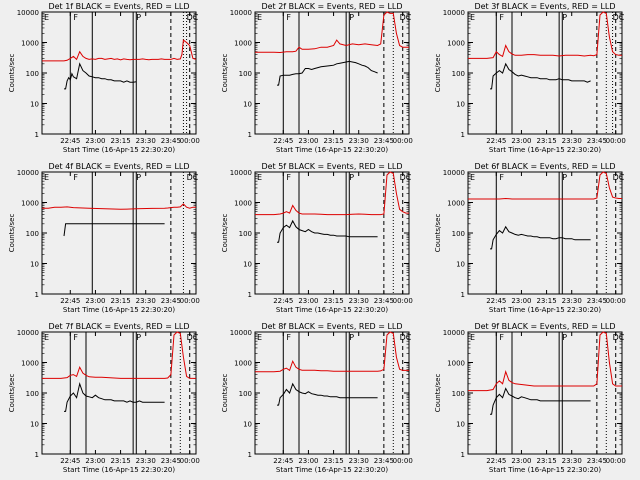 This screenshot has height=480, width=640. I want to click on chart-title: Det 8f BLACK = Events, RED = LLD, so click(331, 326).